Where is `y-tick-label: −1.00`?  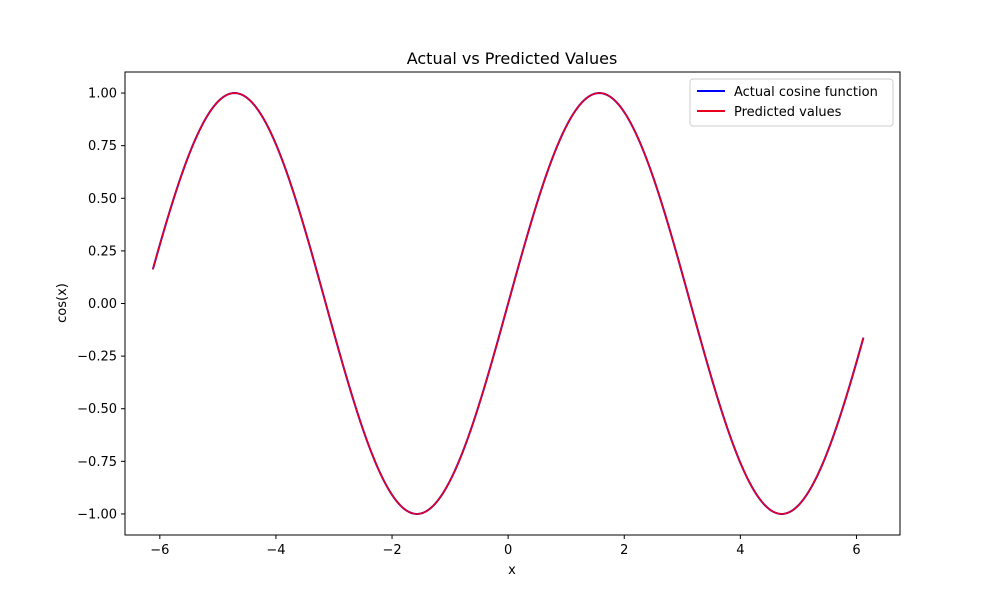
y-tick-label: −1.00 is located at coordinates (97, 514).